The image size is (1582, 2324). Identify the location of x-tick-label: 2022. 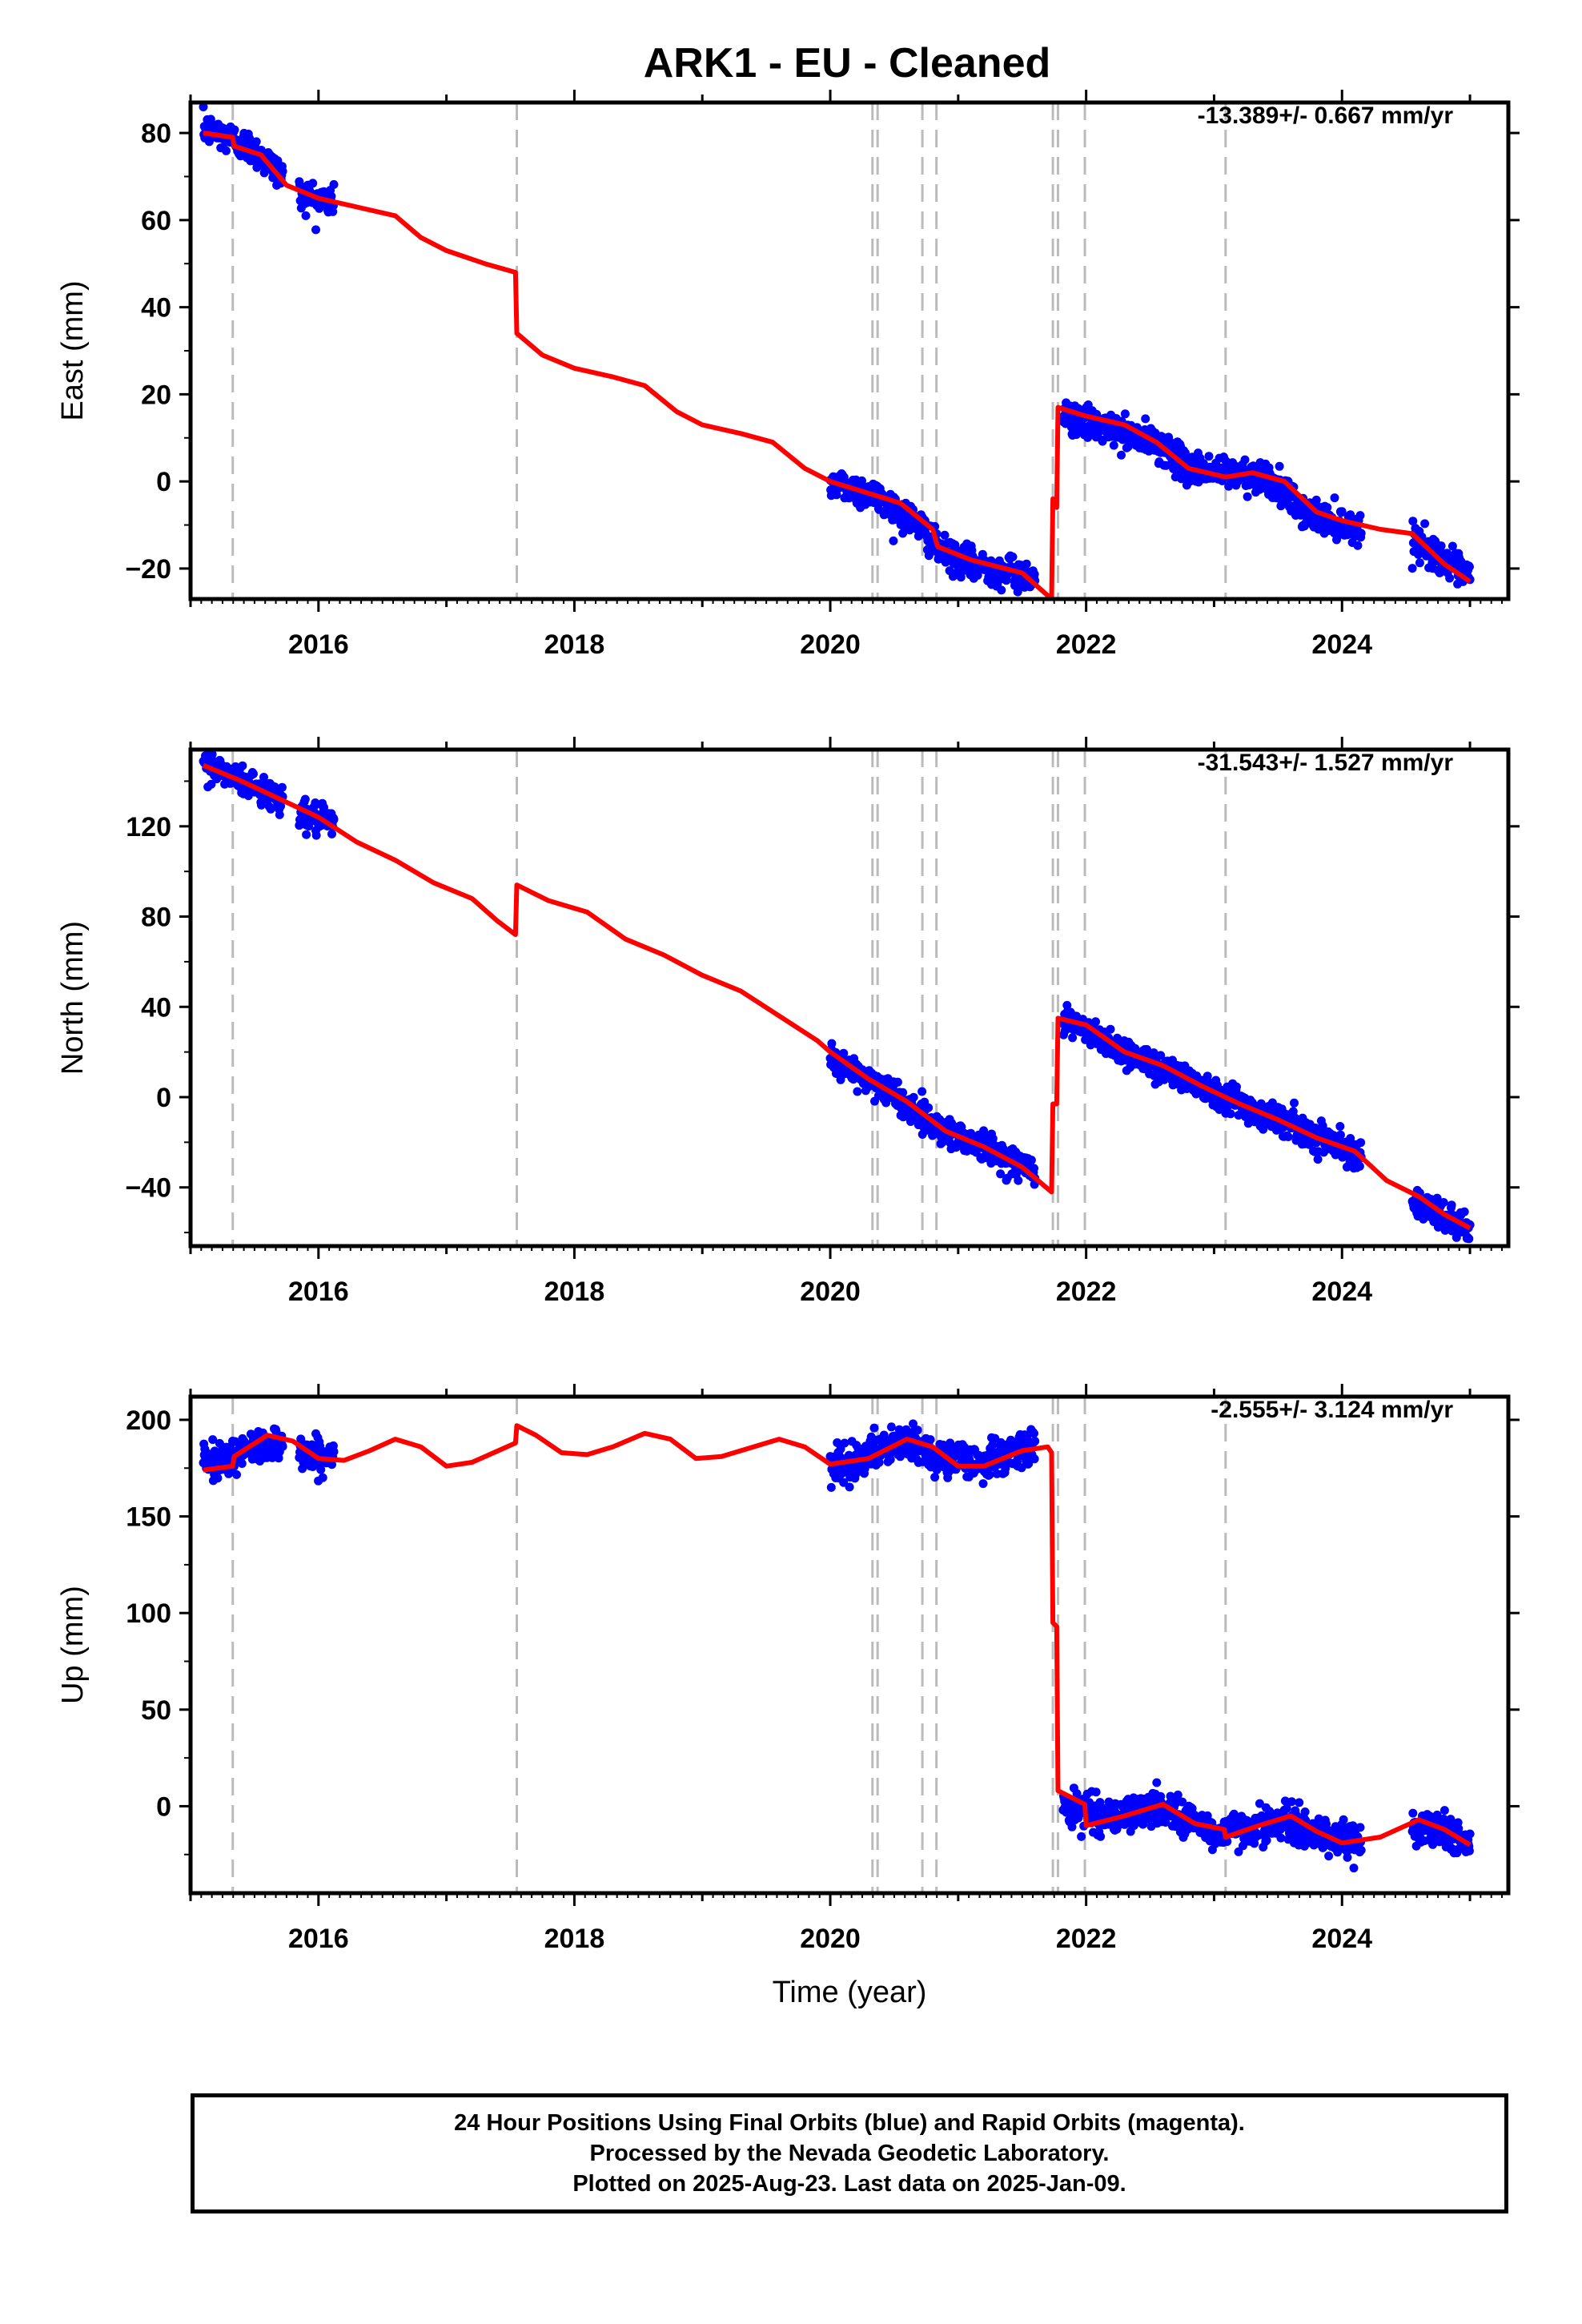
(1086, 644).